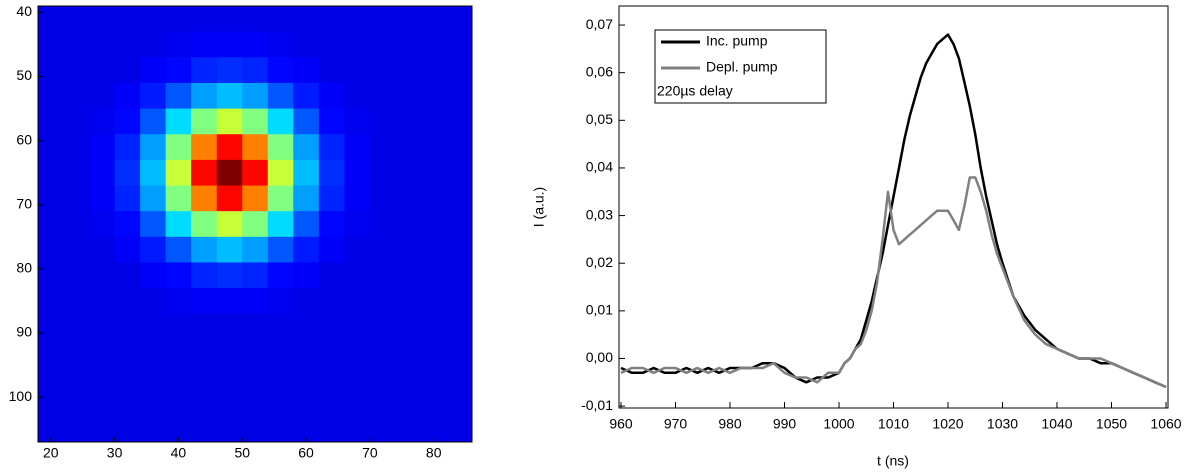 The height and width of the screenshot is (472, 1199). What do you see at coordinates (730, 424) in the screenshot?
I see `x-tick-label: 980` at bounding box center [730, 424].